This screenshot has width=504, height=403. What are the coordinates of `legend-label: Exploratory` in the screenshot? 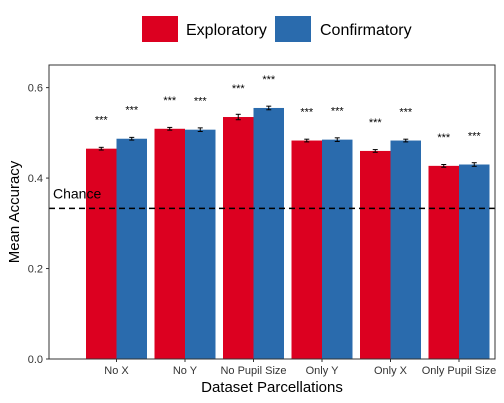 It's located at (226, 30).